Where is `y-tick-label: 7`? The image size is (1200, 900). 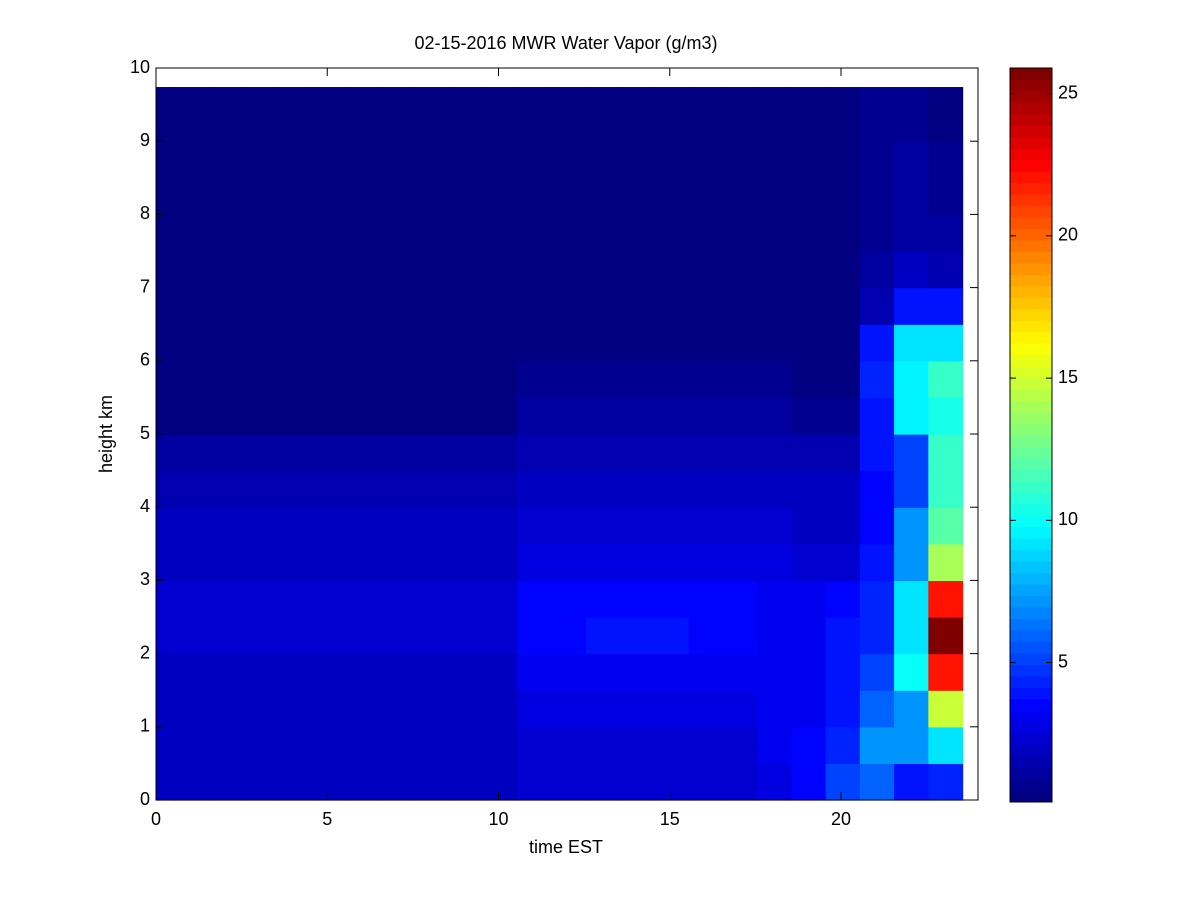
y-tick-label: 7 is located at coordinates (145, 286).